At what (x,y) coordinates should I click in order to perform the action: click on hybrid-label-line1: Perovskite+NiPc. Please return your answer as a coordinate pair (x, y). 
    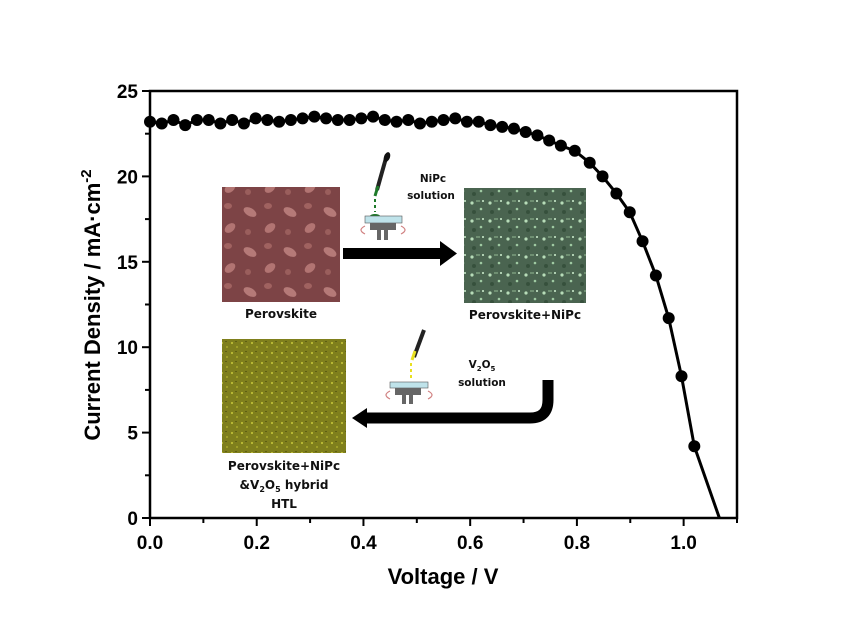
    Looking at the image, I should click on (284, 466).